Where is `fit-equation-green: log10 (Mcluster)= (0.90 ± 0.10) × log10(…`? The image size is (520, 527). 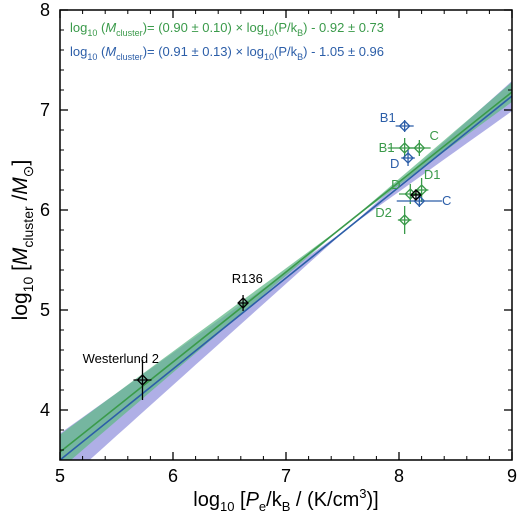
fit-equation-green: log10 (Mcluster)= (0.90 ± 0.10) × log10(… is located at coordinates (227, 29).